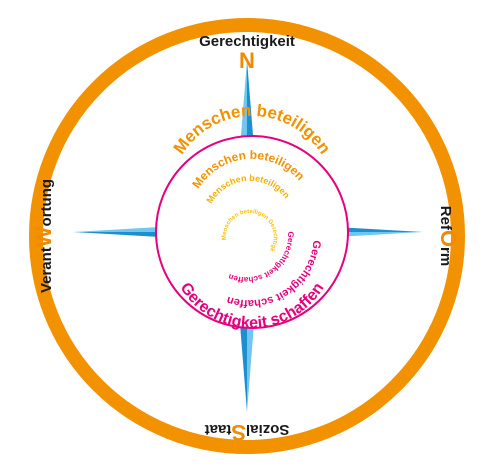  I want to click on west-letter: W, so click(43, 236).